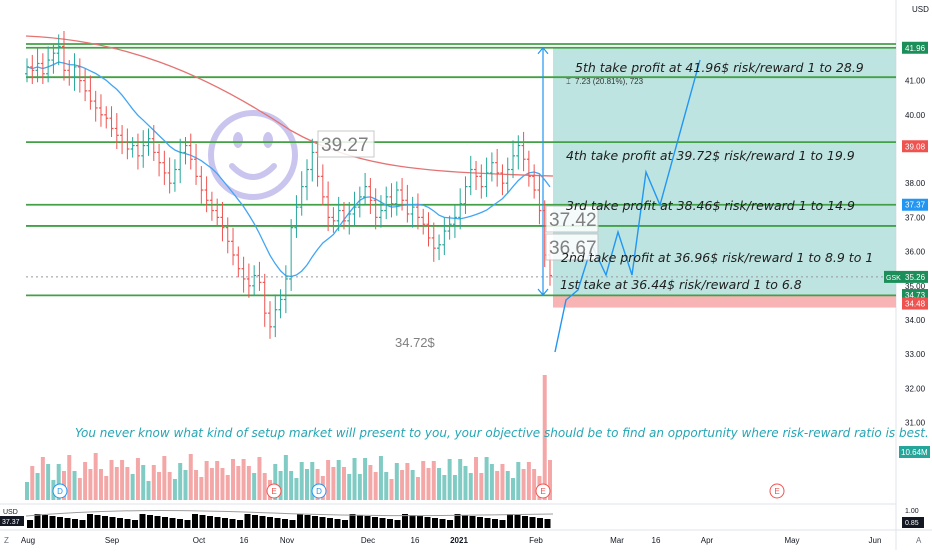  I want to click on event-marker-label: D, so click(60, 491).